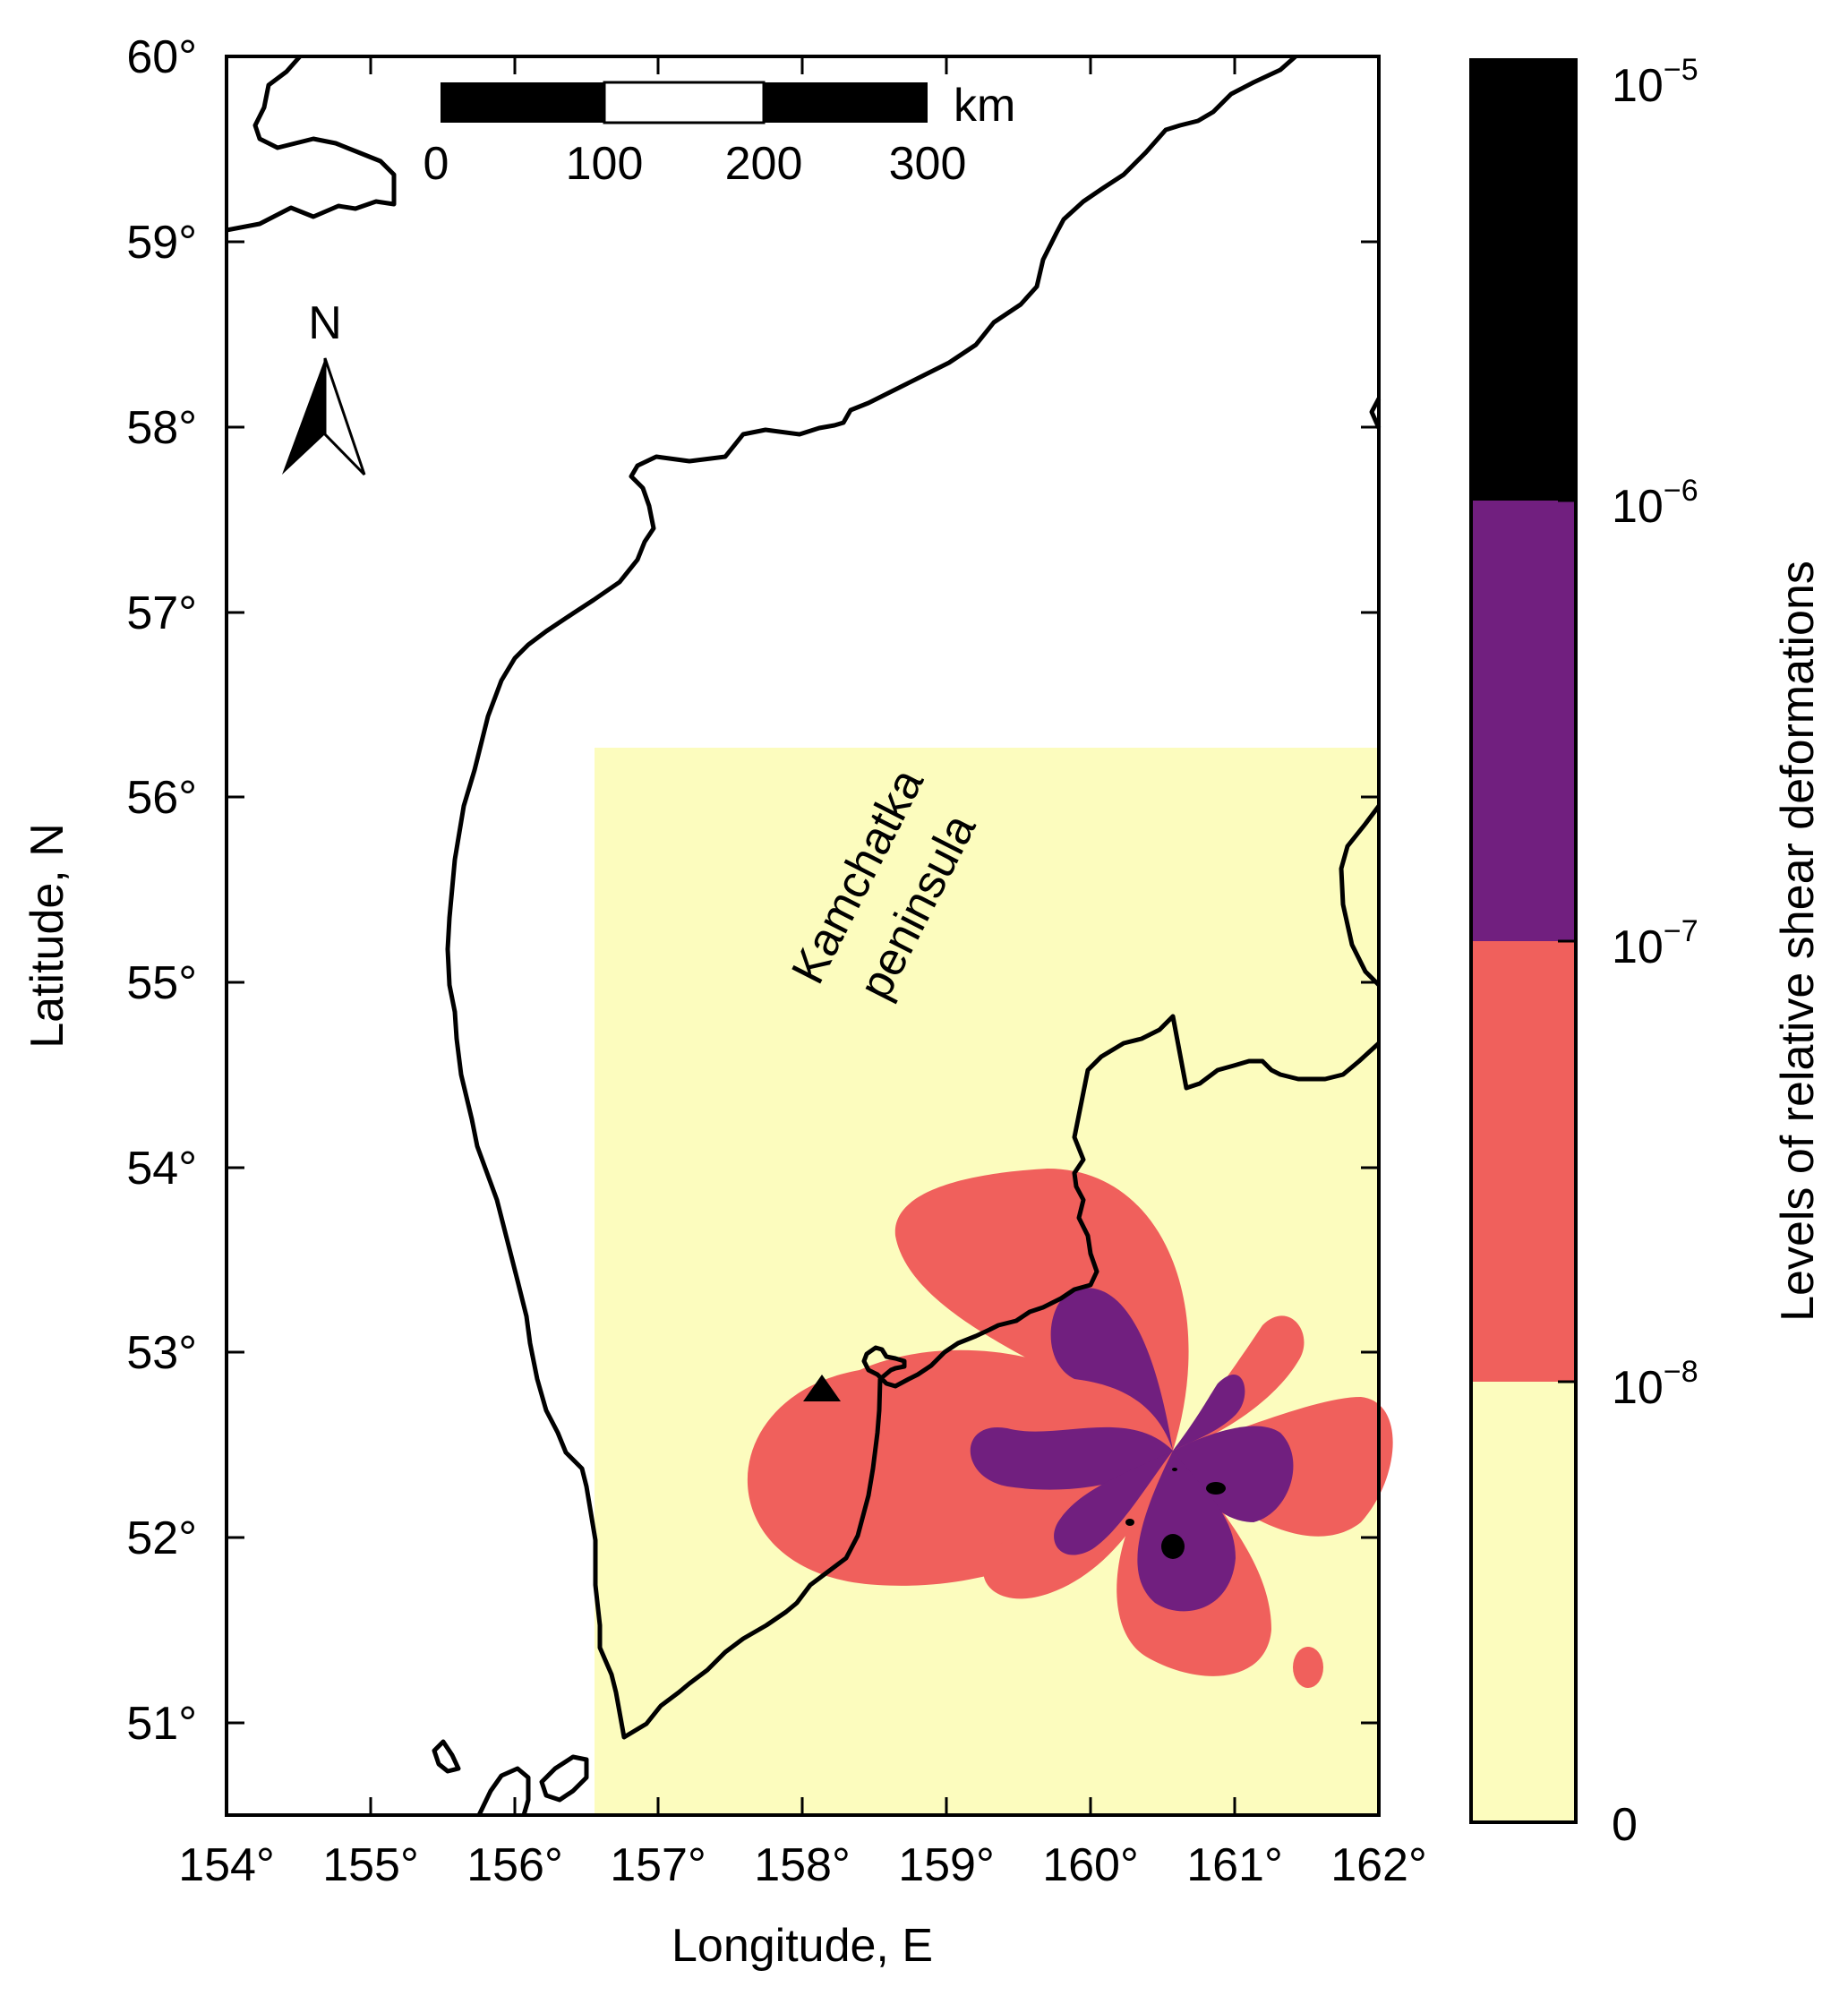  I want to click on x-tick-label: 156°, so click(514, 1865).